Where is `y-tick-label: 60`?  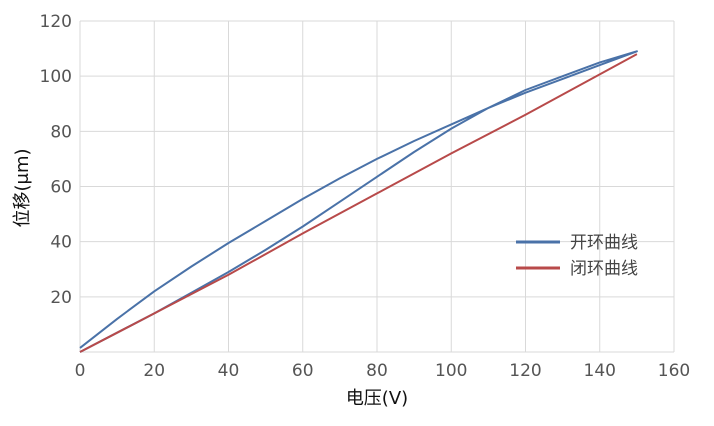
y-tick-label: 60 is located at coordinates (61, 188).